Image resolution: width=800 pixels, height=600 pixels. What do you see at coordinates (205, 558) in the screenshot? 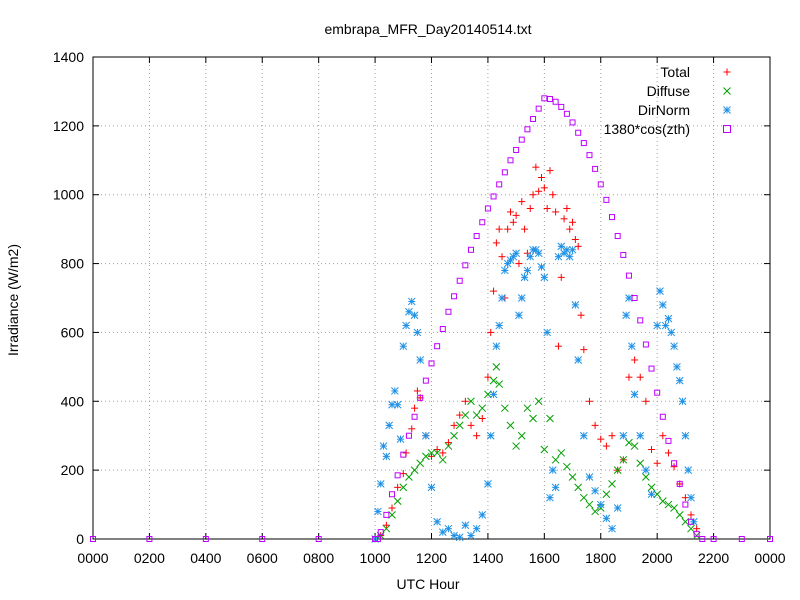
I see `x-tick-label: 0400` at bounding box center [205, 558].